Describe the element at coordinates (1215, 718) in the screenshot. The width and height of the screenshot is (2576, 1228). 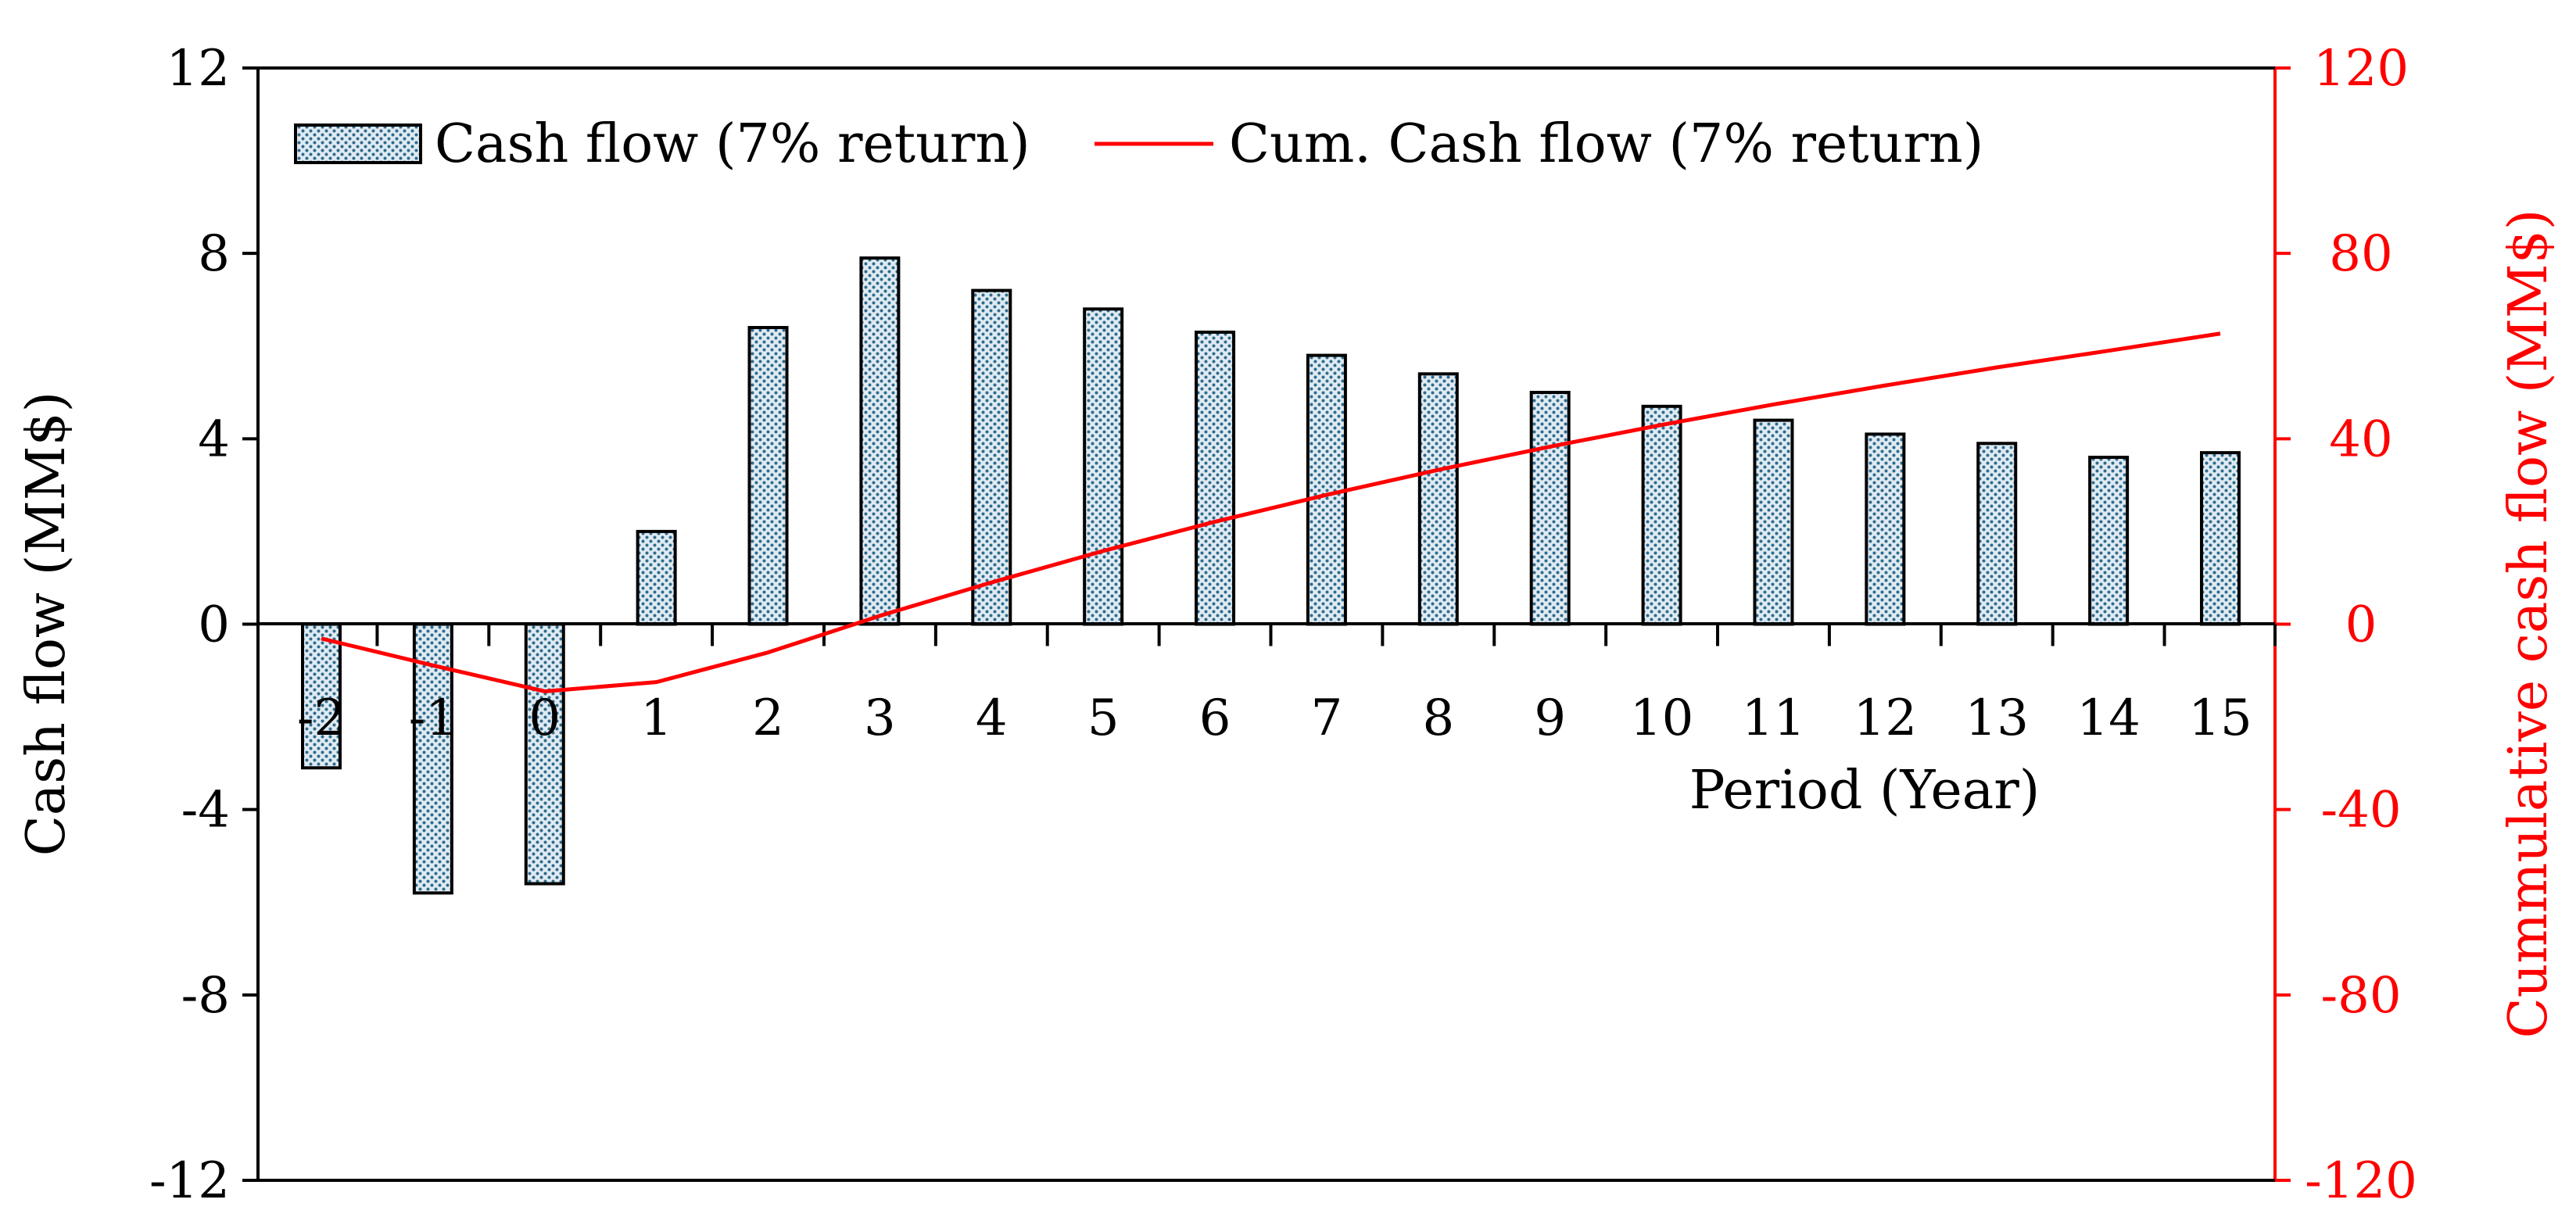
I see `category-label: 6` at that location.